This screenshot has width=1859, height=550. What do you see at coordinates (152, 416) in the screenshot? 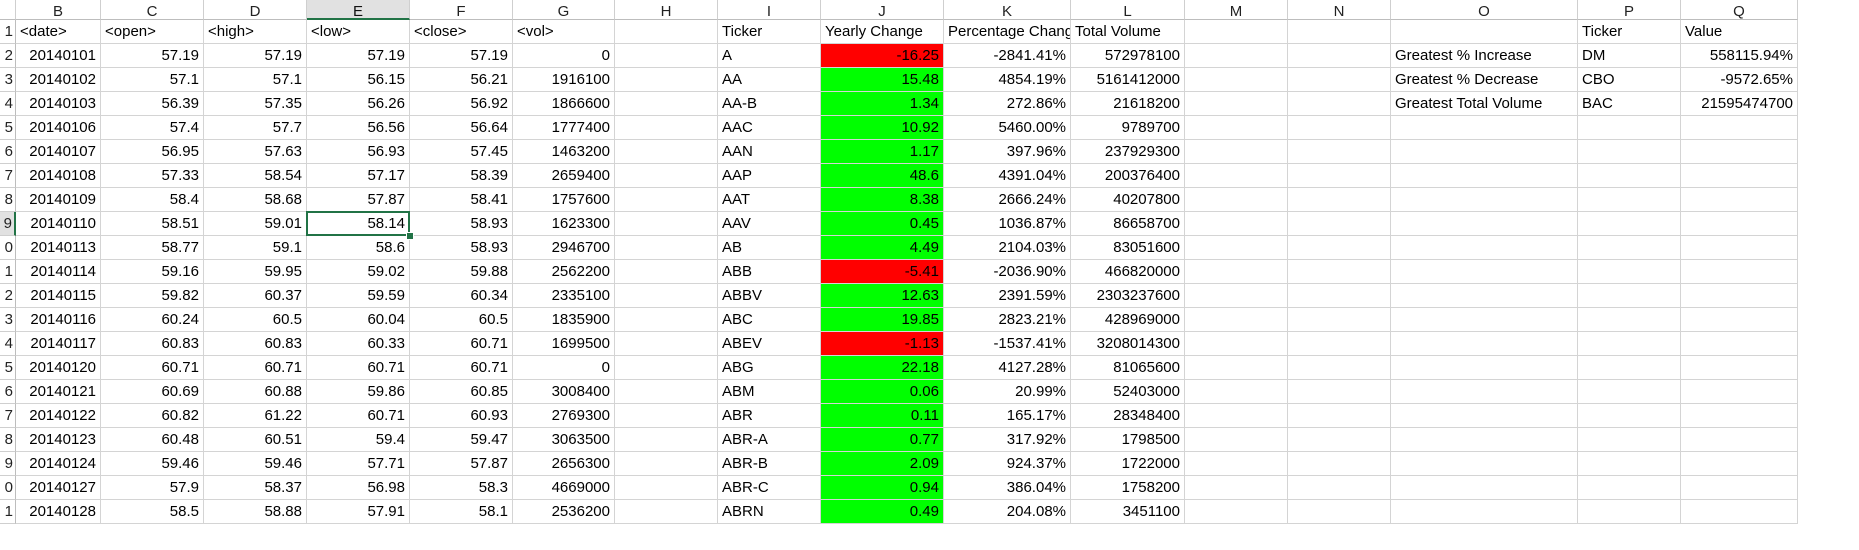
I see `stock-data-cell: 60.82` at bounding box center [152, 416].